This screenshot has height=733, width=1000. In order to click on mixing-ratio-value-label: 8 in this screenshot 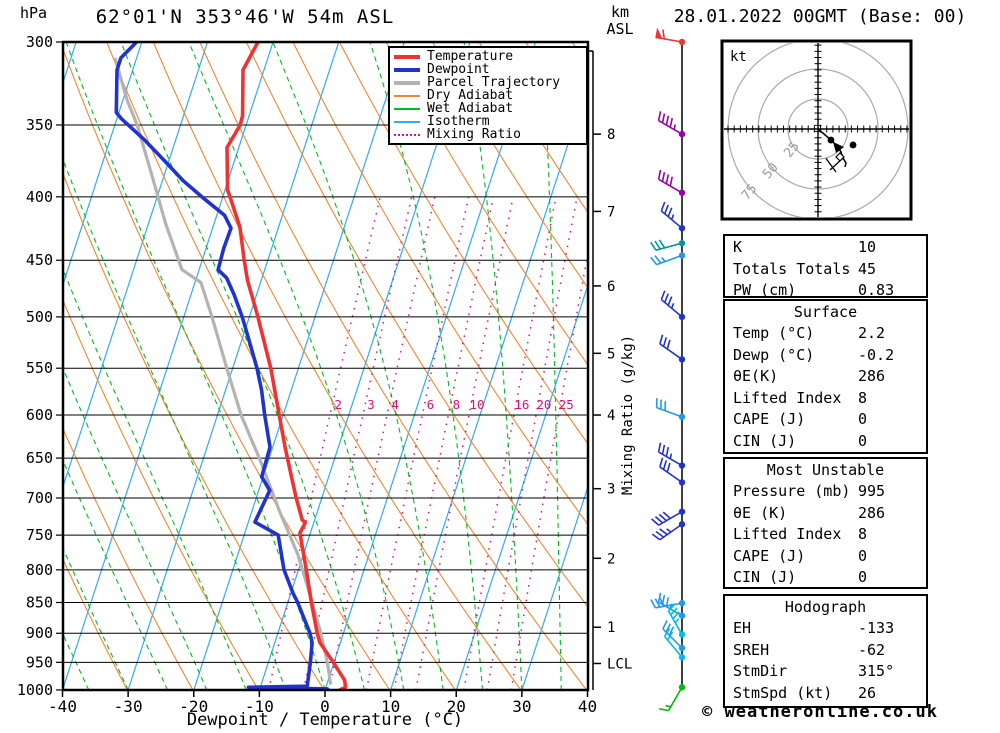, I will do `click(457, 404)`.